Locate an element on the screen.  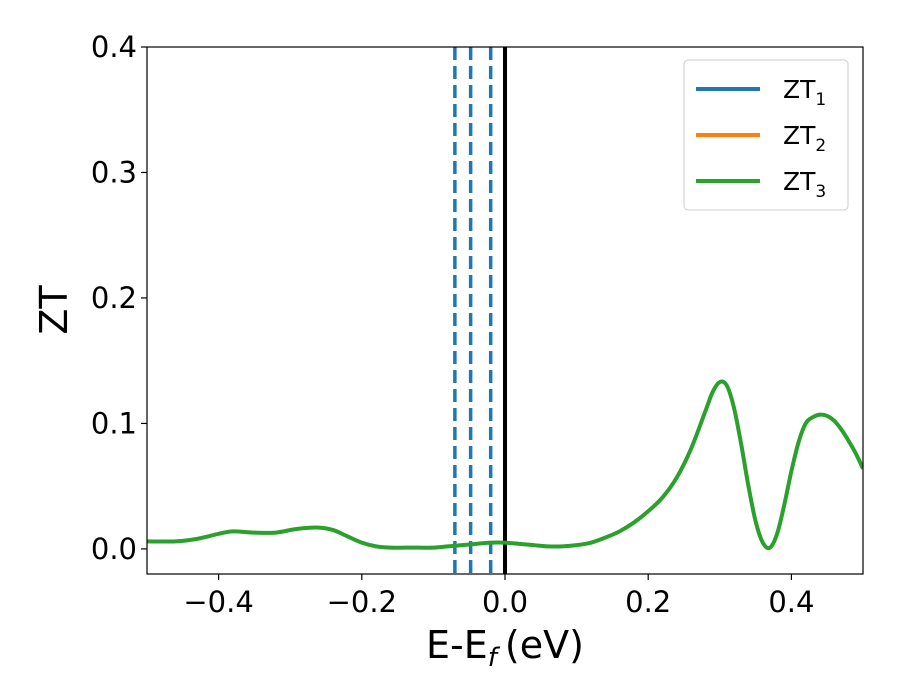
x-axis-title-subscript: f is located at coordinates (494, 658).